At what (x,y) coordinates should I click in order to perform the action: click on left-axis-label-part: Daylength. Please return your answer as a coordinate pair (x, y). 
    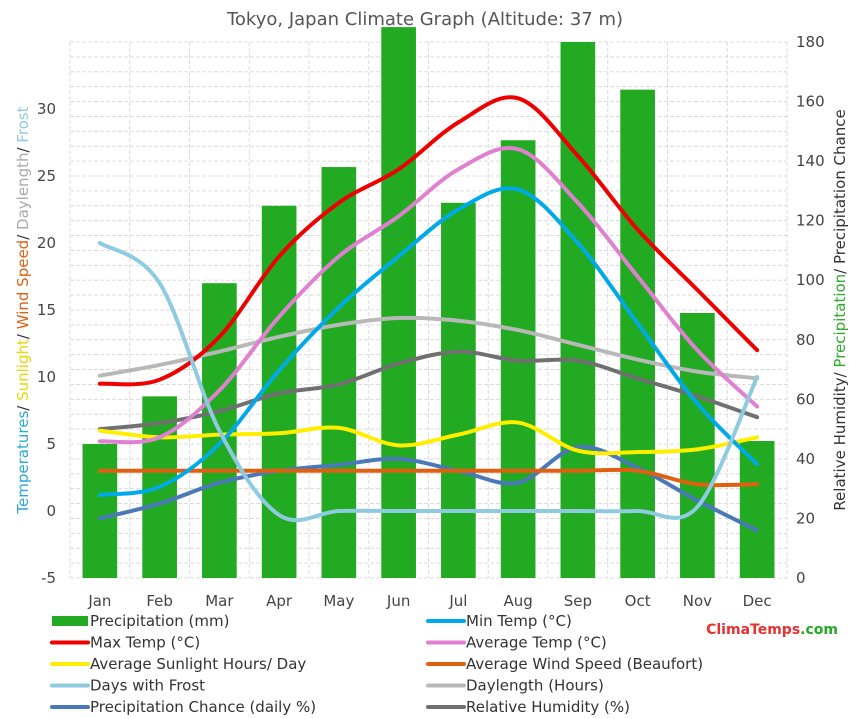
    Looking at the image, I should click on (23, 191).